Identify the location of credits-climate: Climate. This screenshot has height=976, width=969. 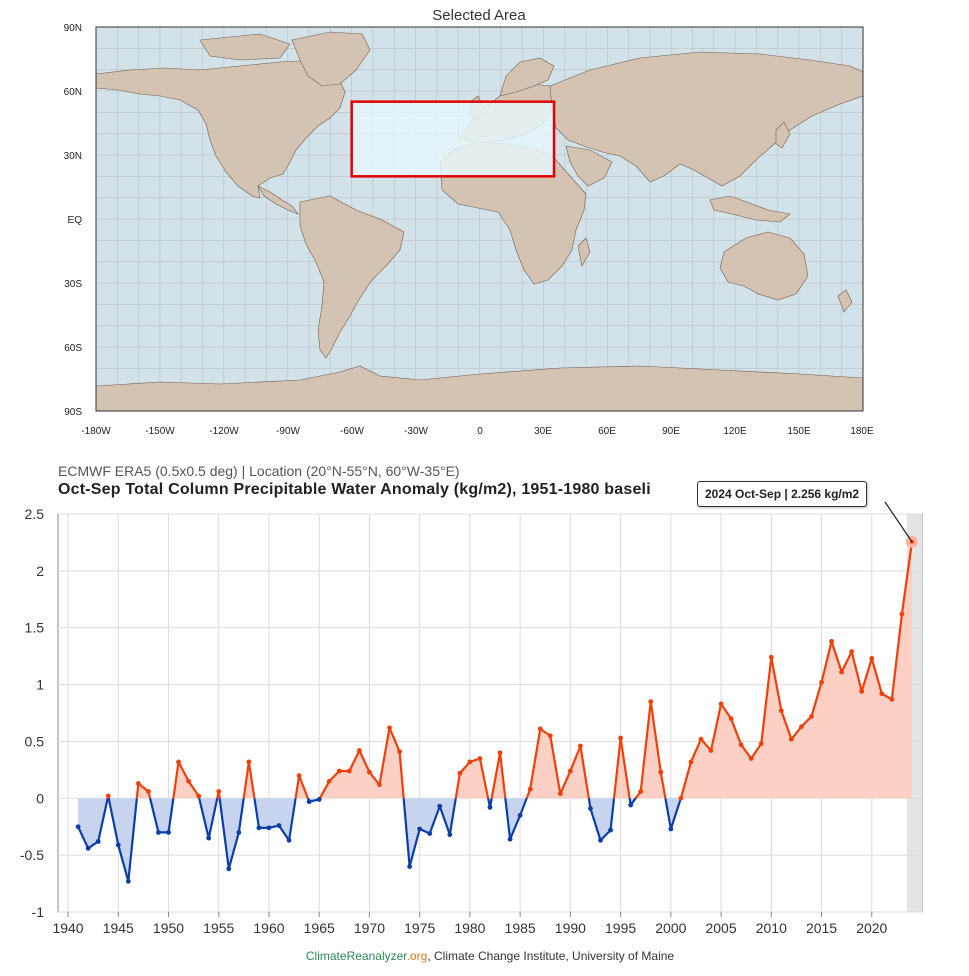
(326, 956).